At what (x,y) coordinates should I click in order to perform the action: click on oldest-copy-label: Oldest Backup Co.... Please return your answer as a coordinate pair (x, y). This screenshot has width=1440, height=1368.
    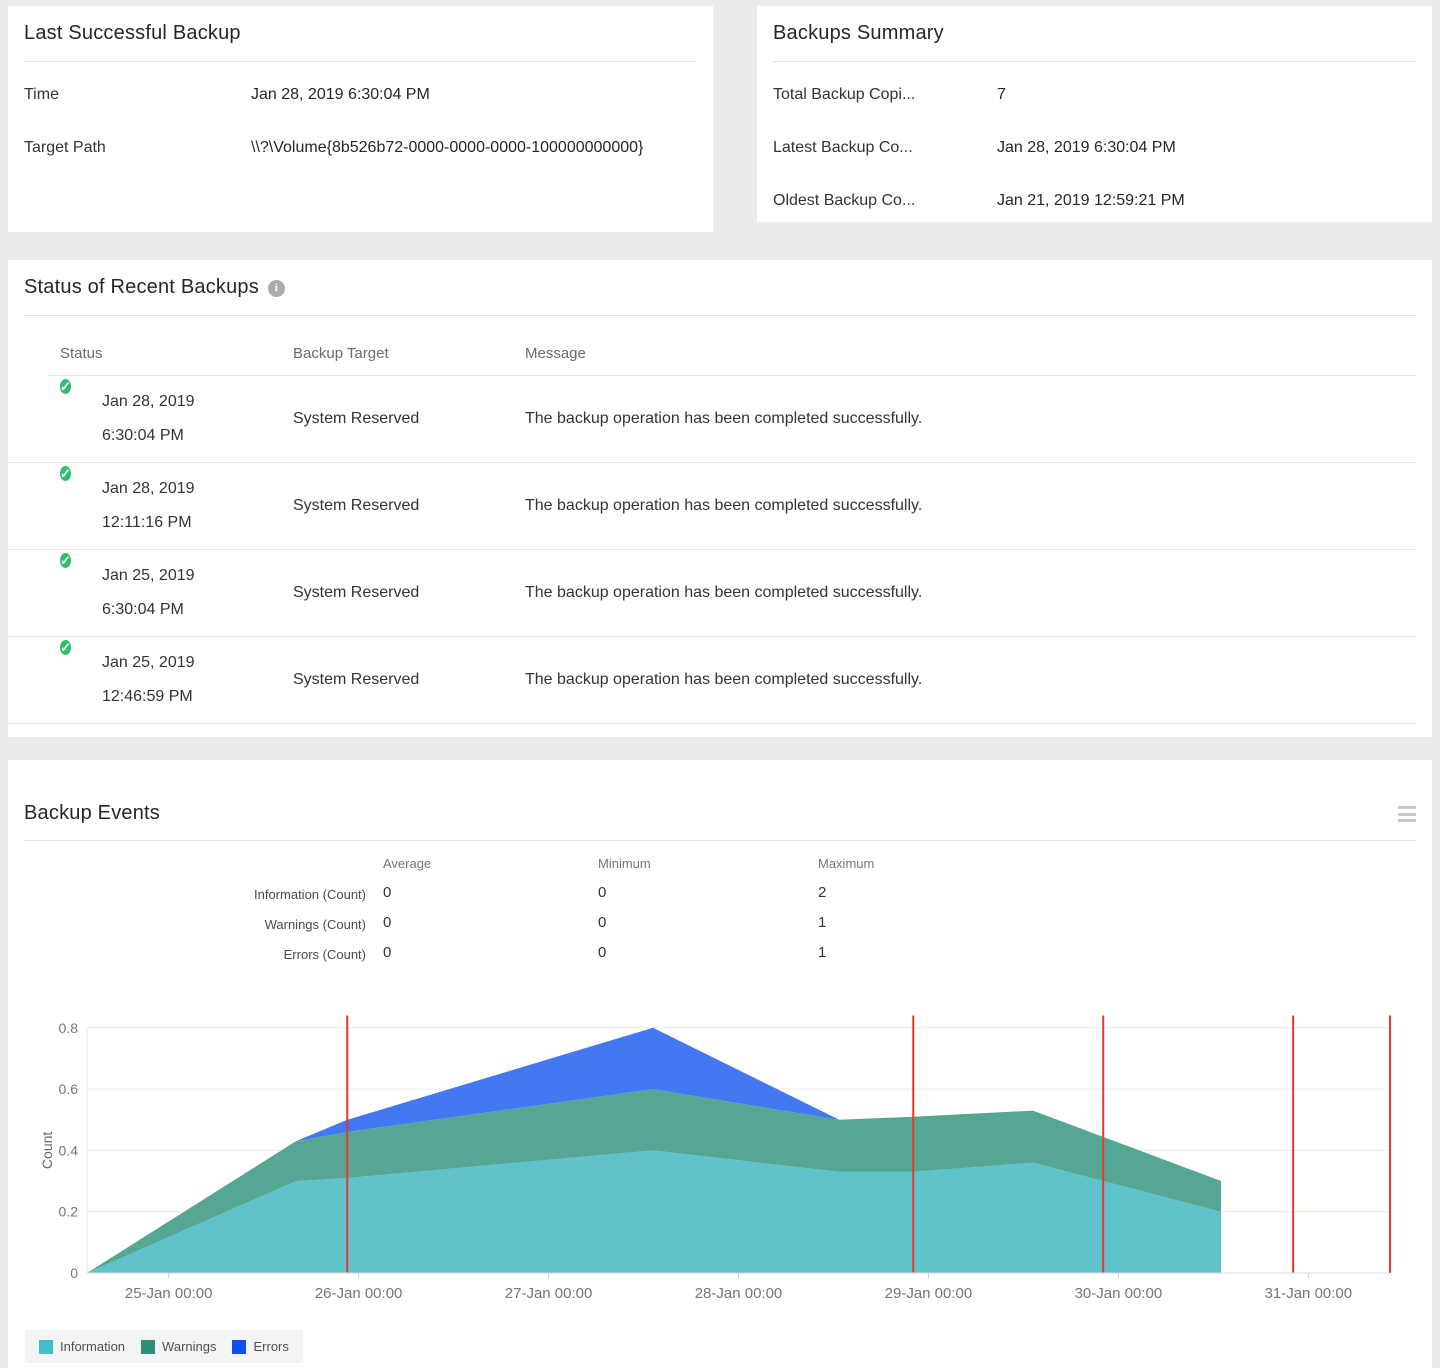
    Looking at the image, I should click on (844, 200).